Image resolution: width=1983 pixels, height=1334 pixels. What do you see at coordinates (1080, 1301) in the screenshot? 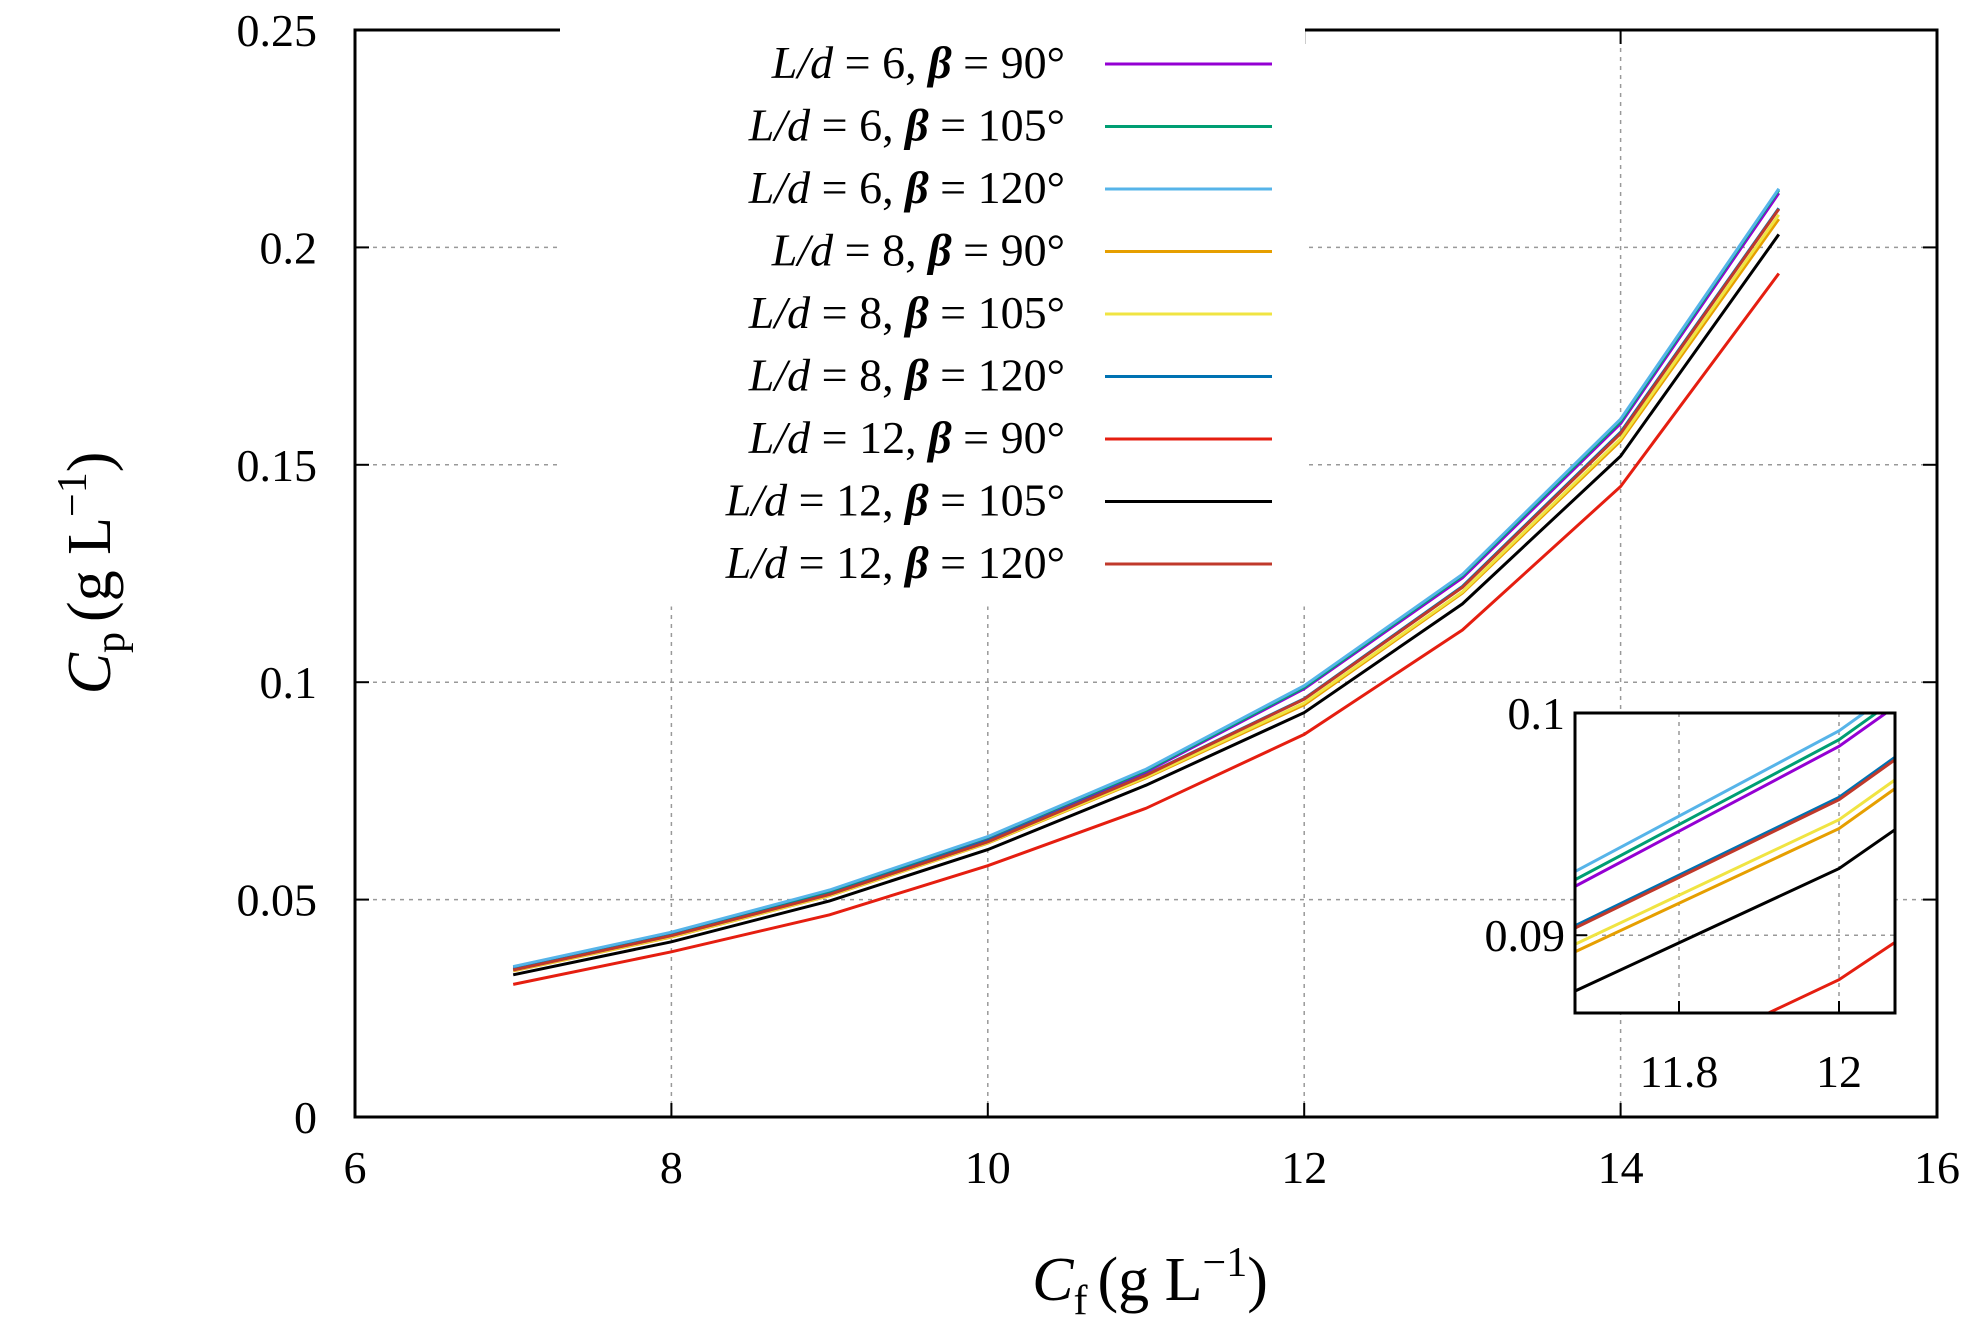
I see `x-axis-title-sub: f` at bounding box center [1080, 1301].